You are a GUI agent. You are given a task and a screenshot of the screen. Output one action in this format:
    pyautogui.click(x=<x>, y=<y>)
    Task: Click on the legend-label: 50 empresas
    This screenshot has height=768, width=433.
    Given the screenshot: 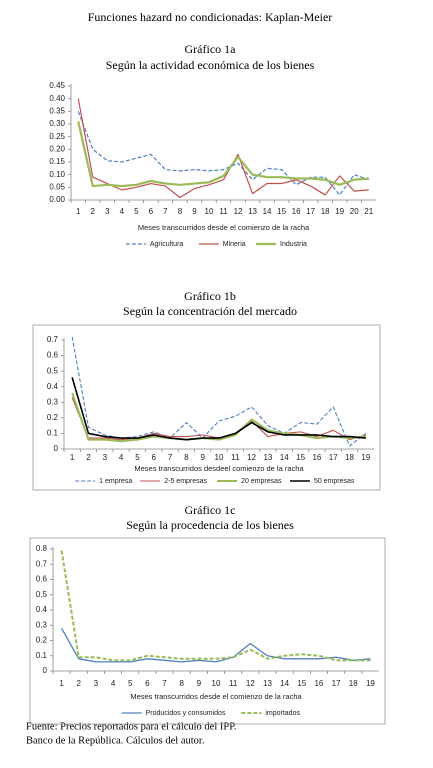 What is the action you would take?
    pyautogui.click(x=334, y=481)
    